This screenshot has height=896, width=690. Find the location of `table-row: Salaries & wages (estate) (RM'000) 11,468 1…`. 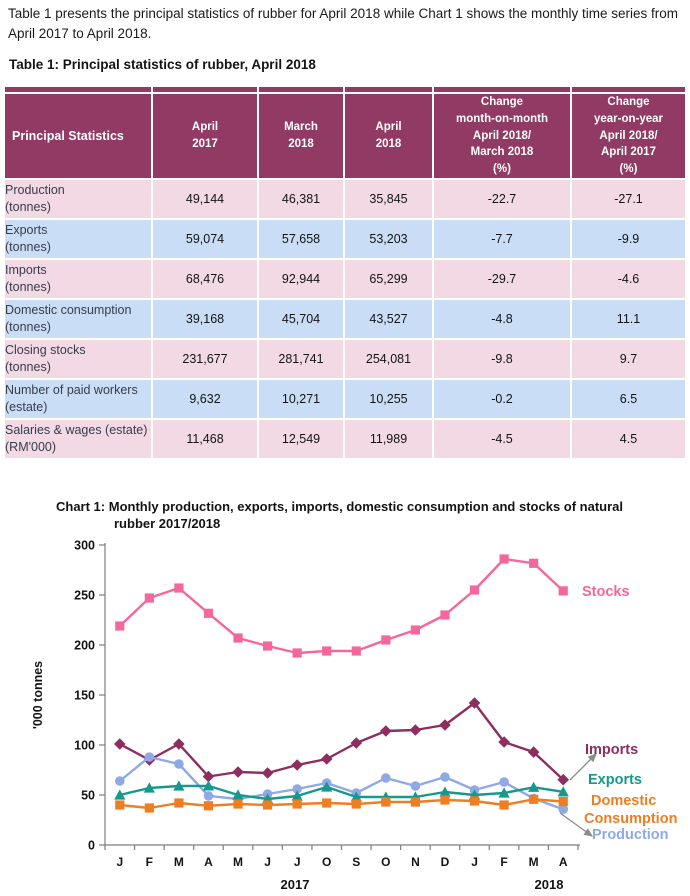

table-row: Salaries & wages (estate) (RM'000) 11,468 1… is located at coordinates (345, 439).